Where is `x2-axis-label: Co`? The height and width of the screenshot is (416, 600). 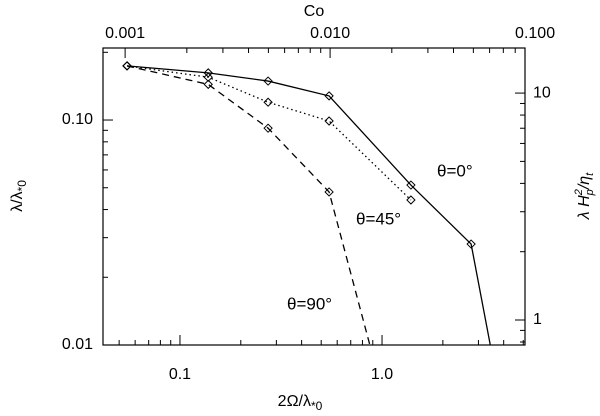 x2-axis-label: Co is located at coordinates (314, 11).